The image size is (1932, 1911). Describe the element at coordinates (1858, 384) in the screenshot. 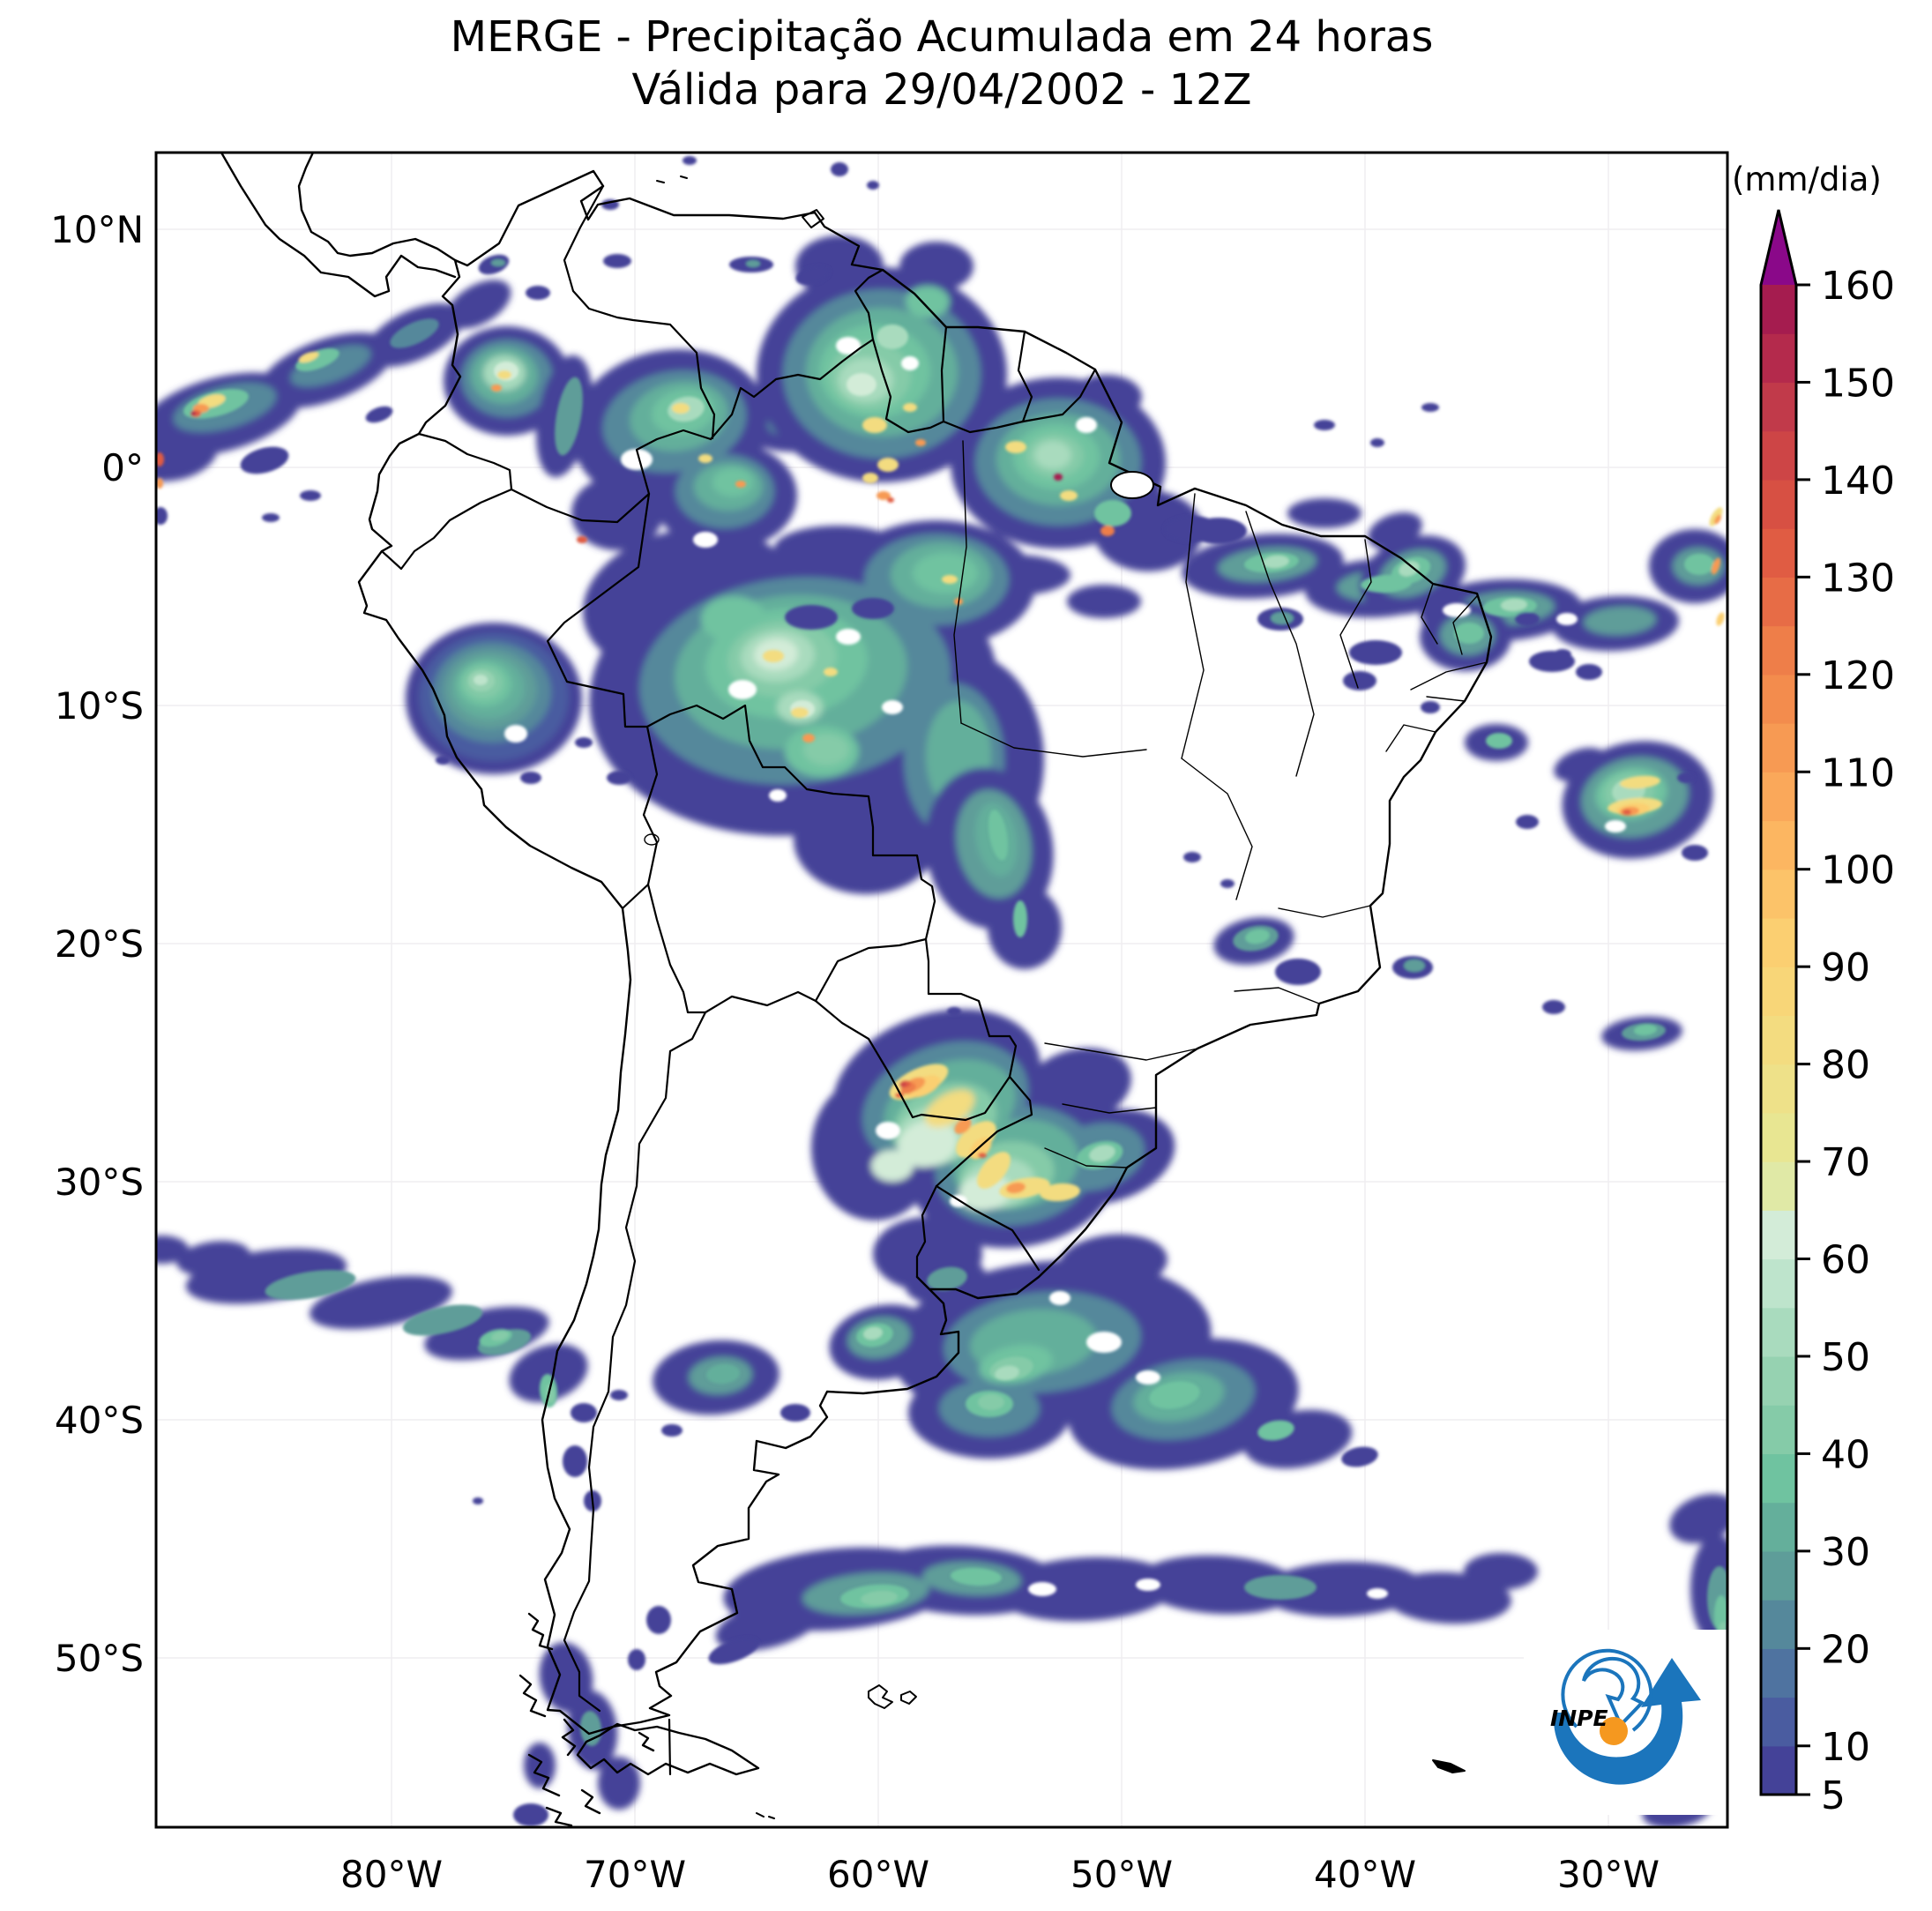

I see `colorbar-tick-label: 150` at that location.